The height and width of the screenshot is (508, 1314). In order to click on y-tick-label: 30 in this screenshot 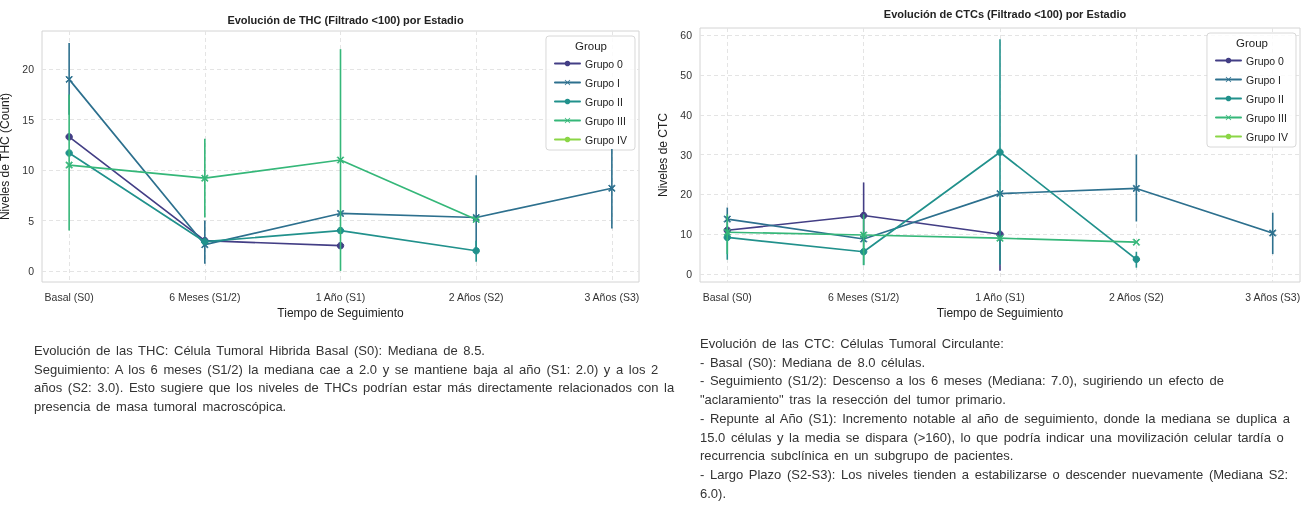, I will do `click(686, 154)`.